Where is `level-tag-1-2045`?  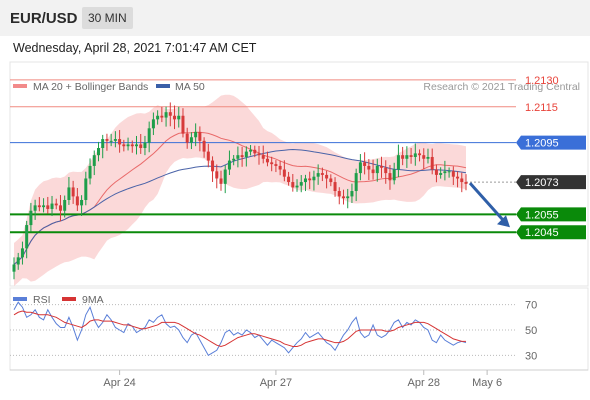
level-tag-1-2045 is located at coordinates (551, 232).